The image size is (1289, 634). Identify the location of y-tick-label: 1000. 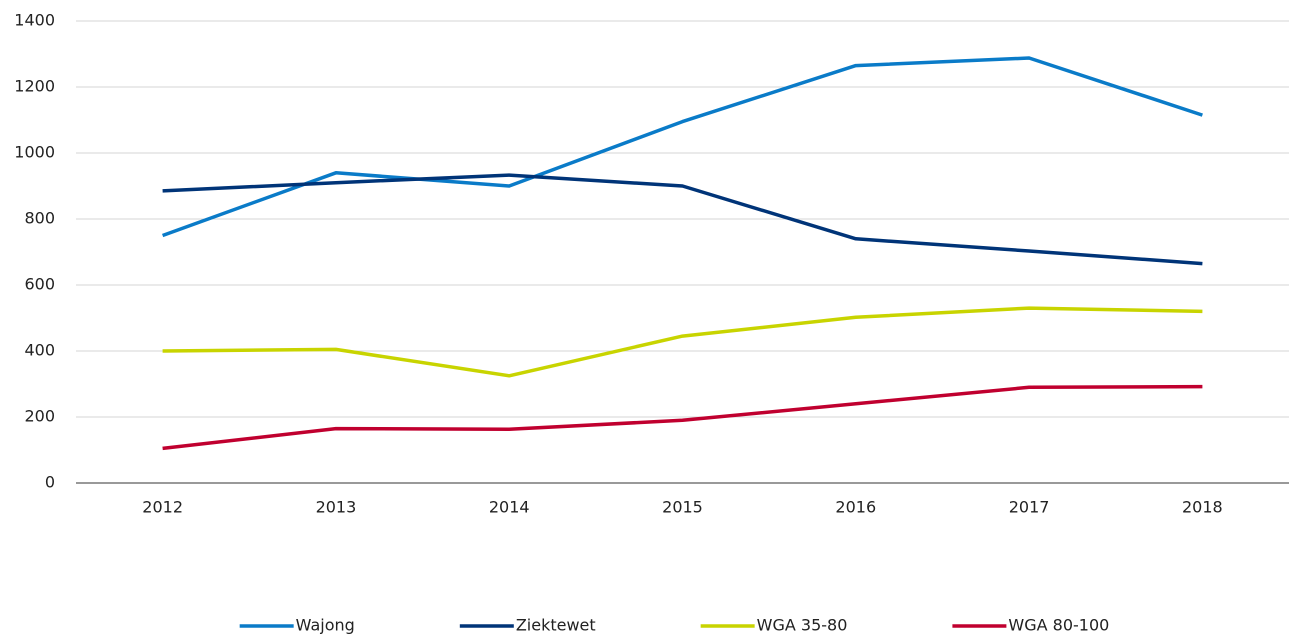
(34, 152).